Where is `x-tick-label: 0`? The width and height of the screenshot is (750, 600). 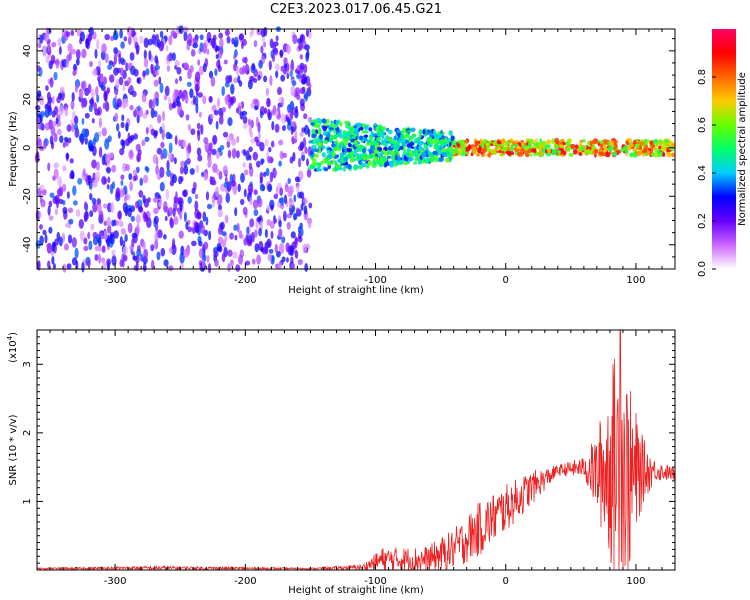
x-tick-label: 0 is located at coordinates (506, 280).